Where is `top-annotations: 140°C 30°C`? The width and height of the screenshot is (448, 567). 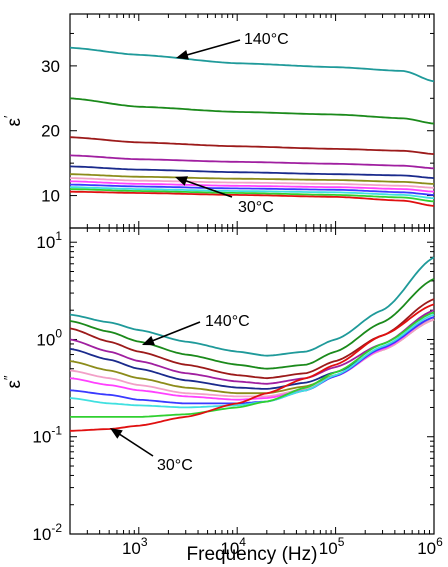
top-annotations: 140°C 30°C is located at coordinates (232, 123).